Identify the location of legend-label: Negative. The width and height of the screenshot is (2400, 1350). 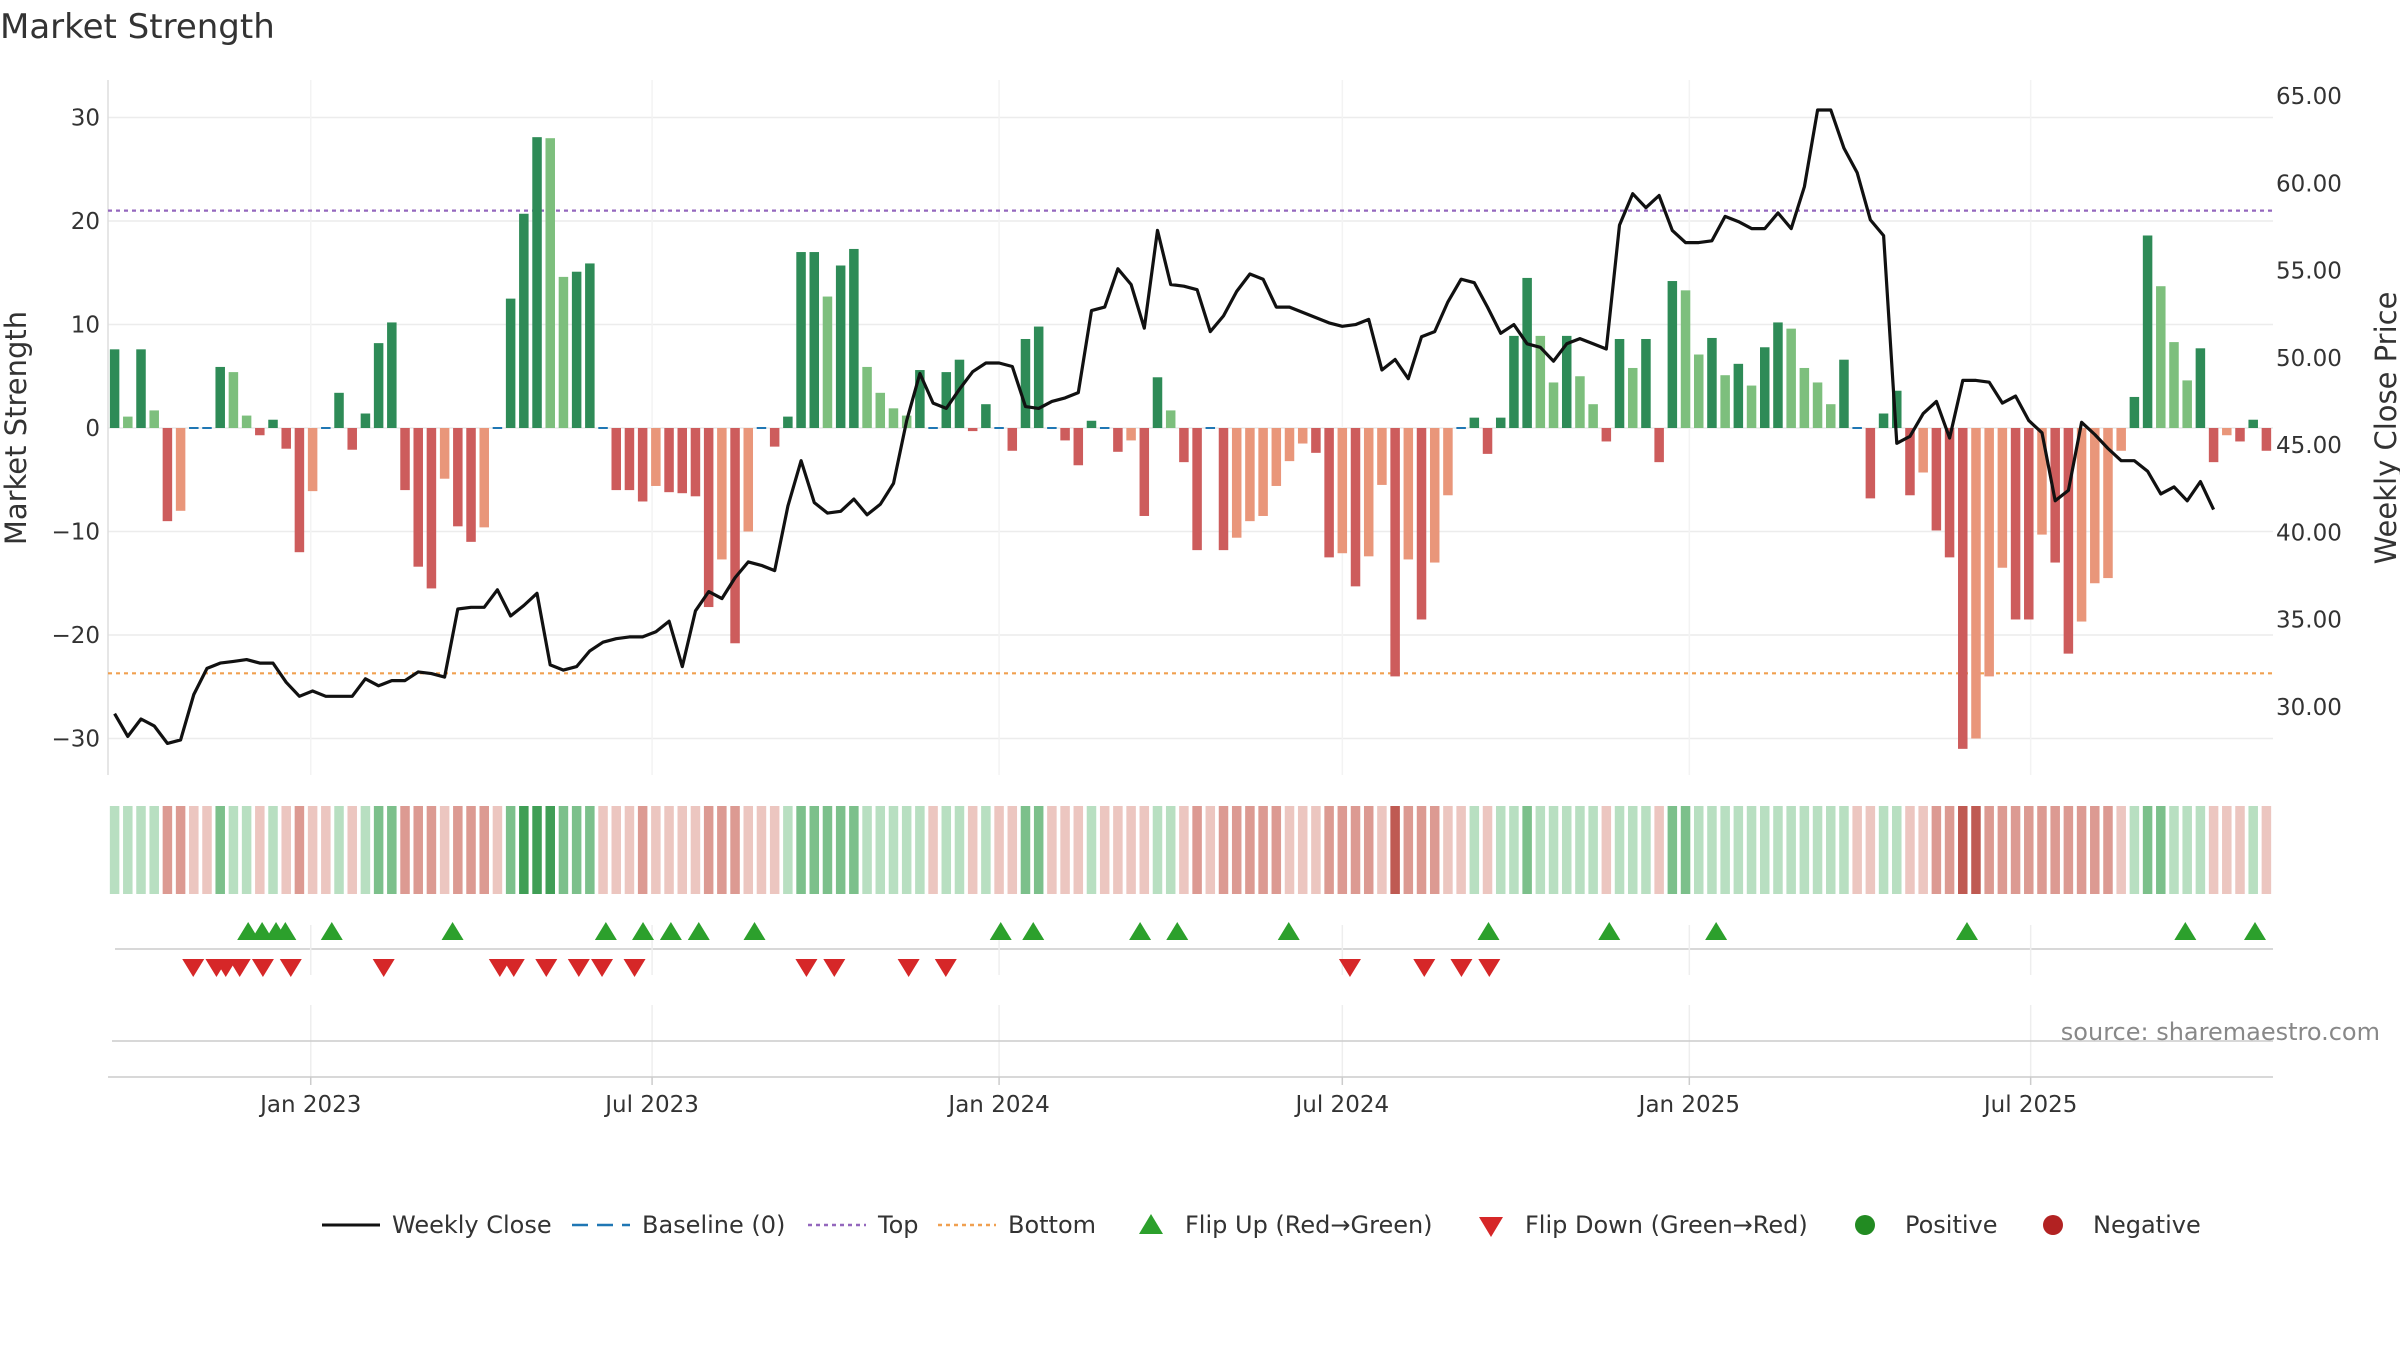
(2147, 1225).